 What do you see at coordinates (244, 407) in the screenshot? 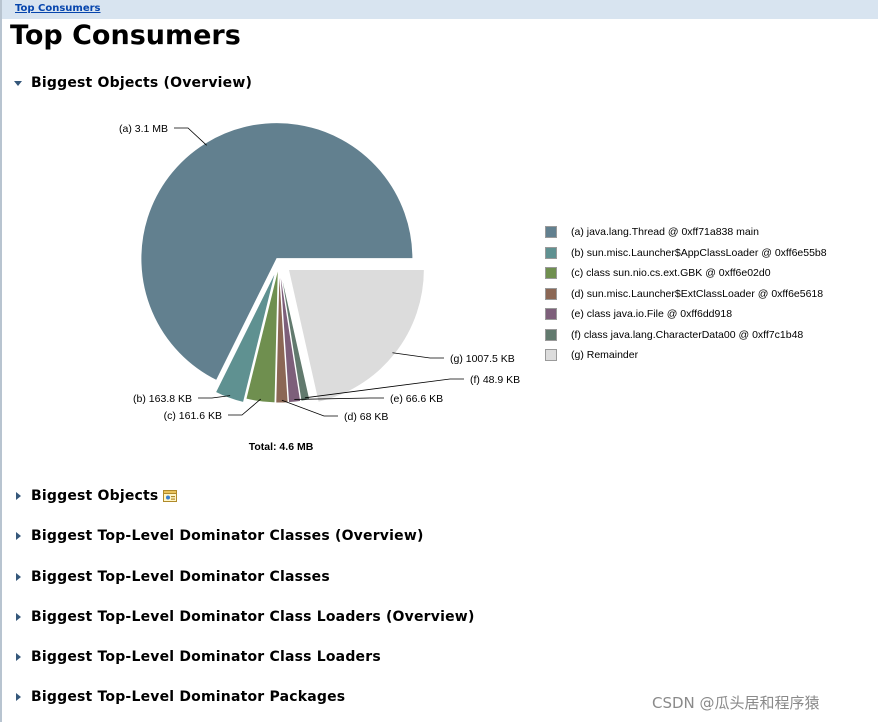
I see `leader-line-c` at bounding box center [244, 407].